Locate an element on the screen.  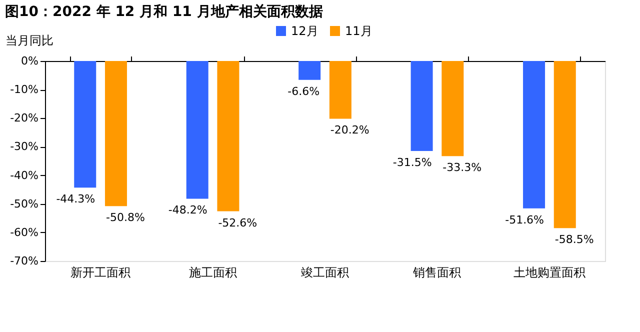
legend-label: 12月 is located at coordinates (304, 31).